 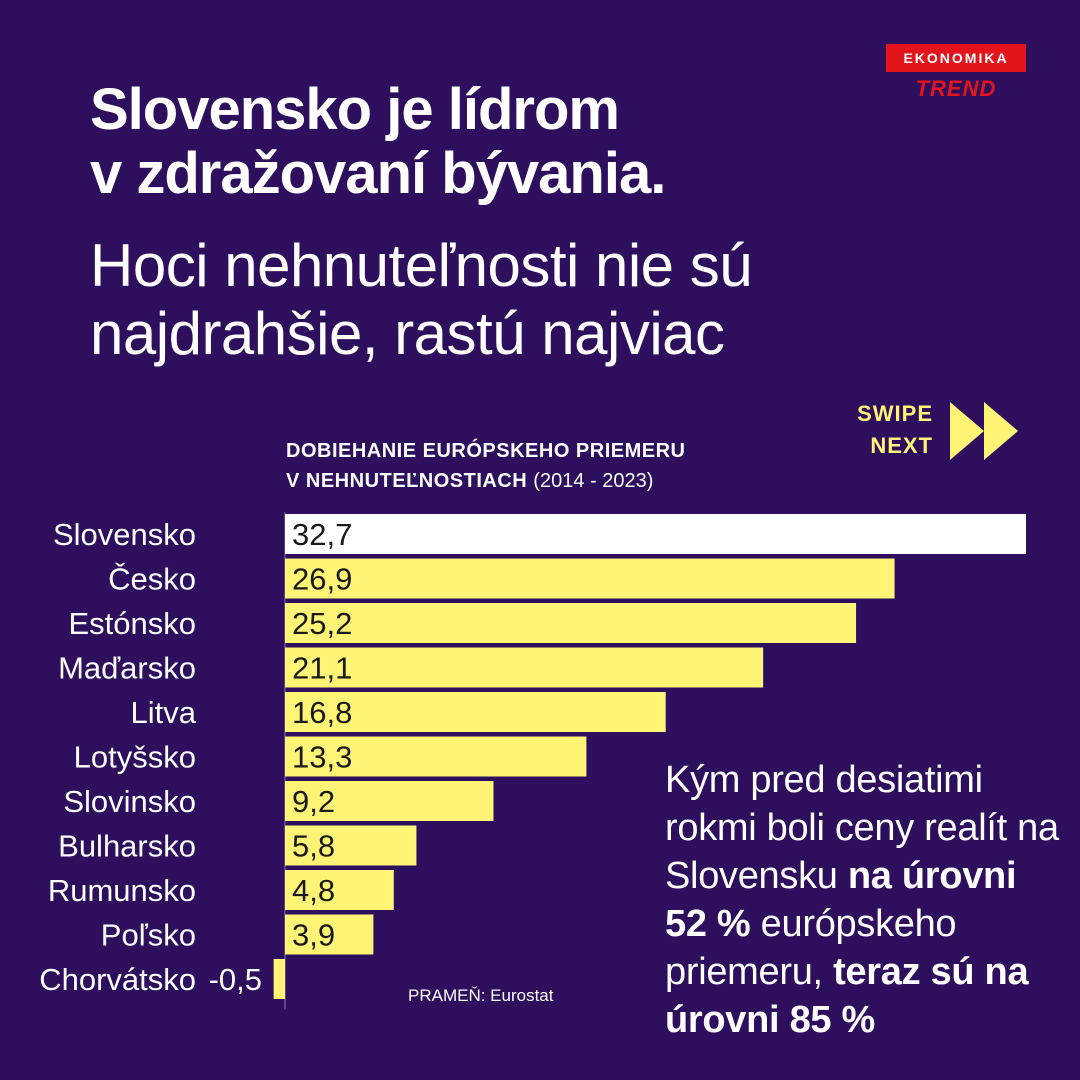 What do you see at coordinates (313, 935) in the screenshot?
I see `value-label-9: 3,9` at bounding box center [313, 935].